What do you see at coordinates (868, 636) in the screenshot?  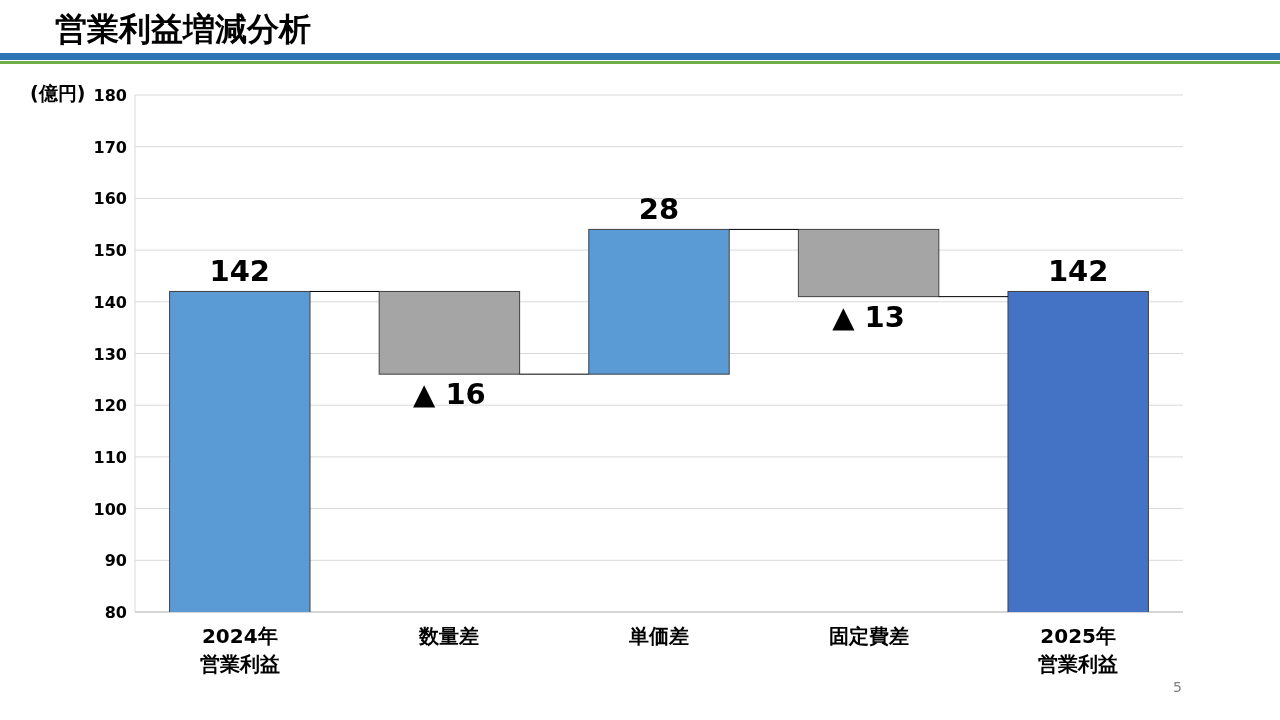 I see `x-tick-label: 固定費差` at bounding box center [868, 636].